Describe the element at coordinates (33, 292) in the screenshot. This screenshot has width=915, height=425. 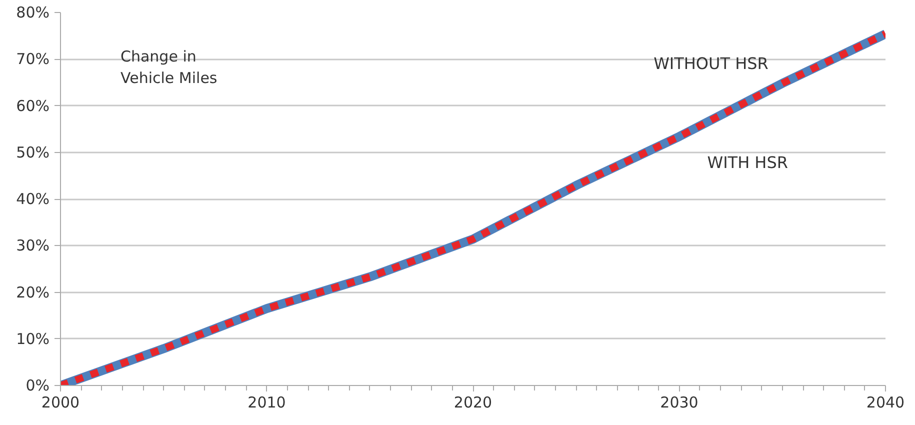
I see `y-tick-label: 20%` at that location.